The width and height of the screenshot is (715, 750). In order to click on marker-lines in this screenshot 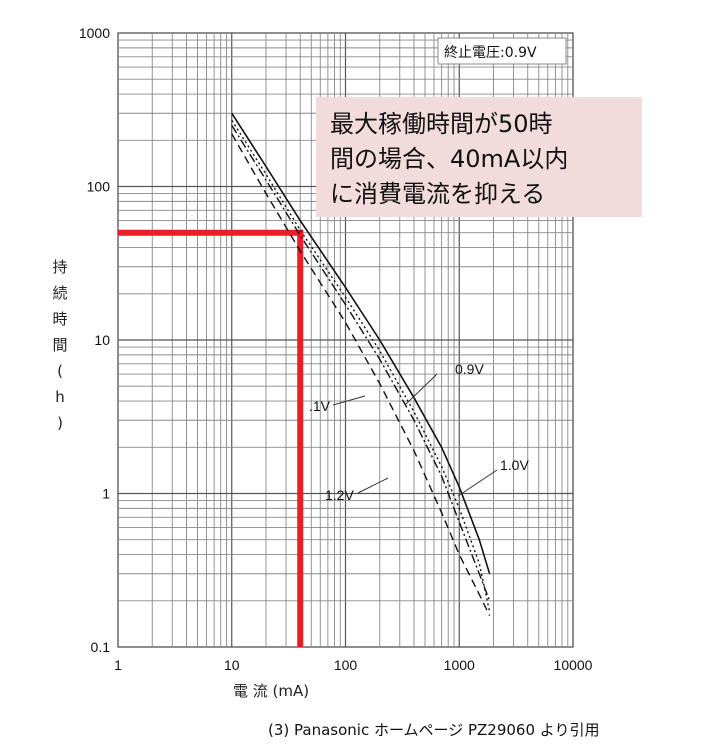, I will do `click(211, 438)`.